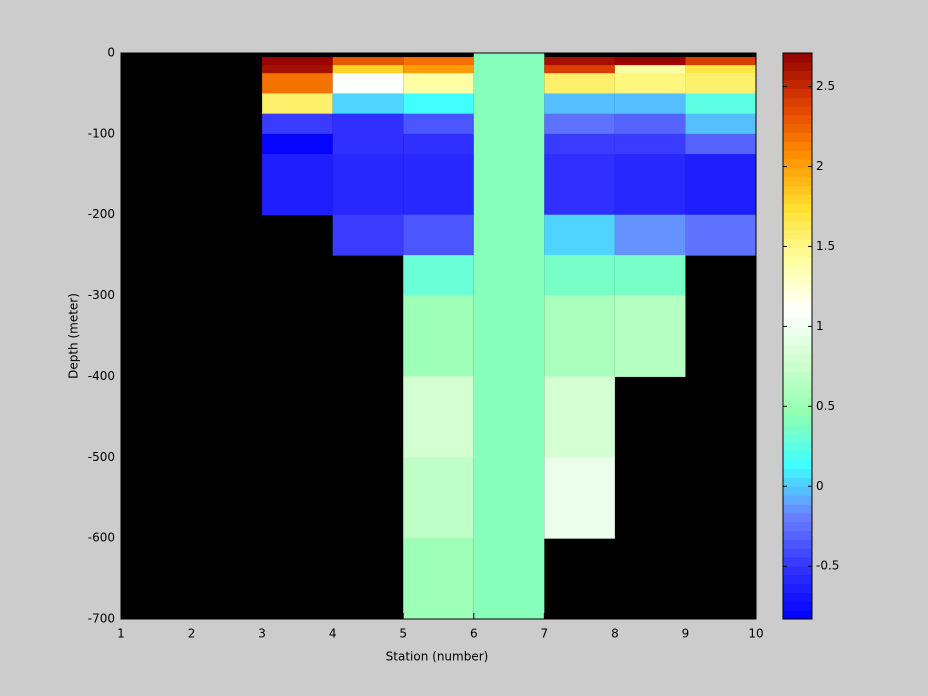  What do you see at coordinates (545, 634) in the screenshot?
I see `x-tick-label: 7` at bounding box center [545, 634].